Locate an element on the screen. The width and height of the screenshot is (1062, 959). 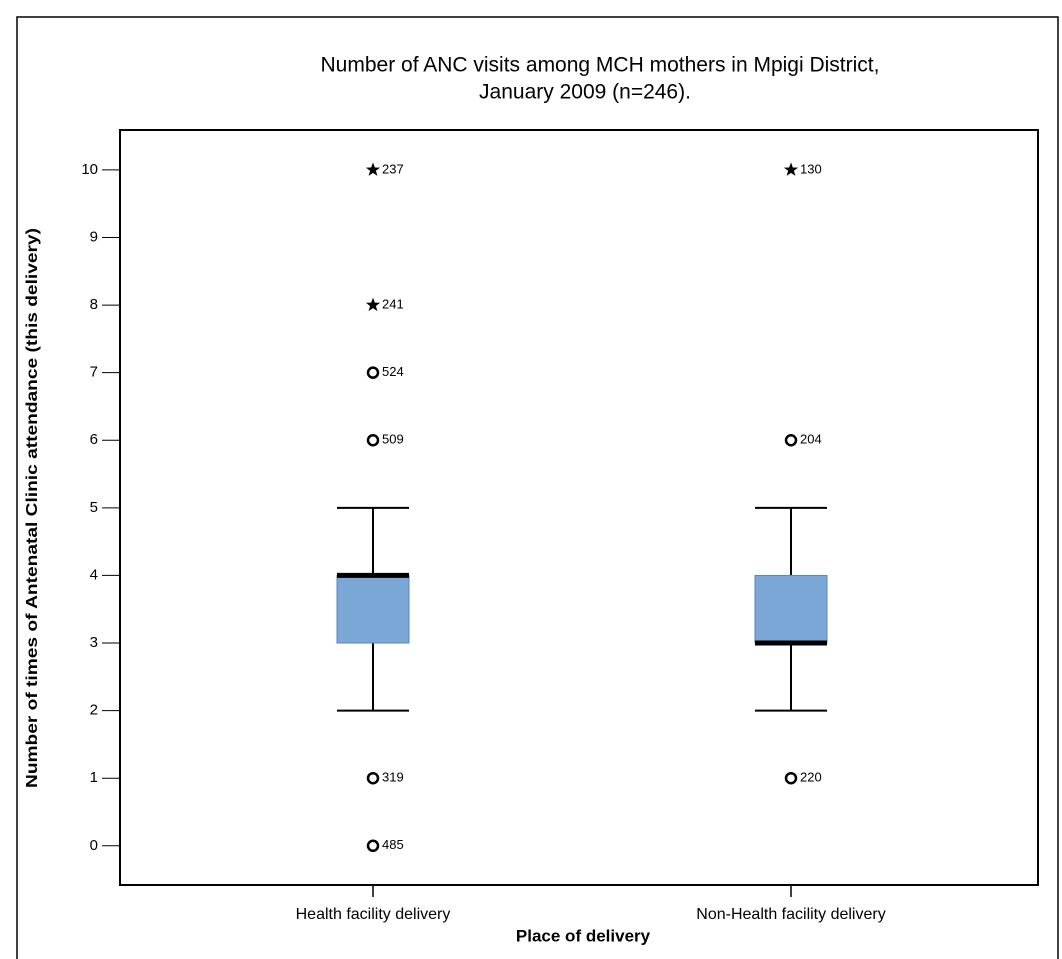
outlier-label: 220 is located at coordinates (811, 777).